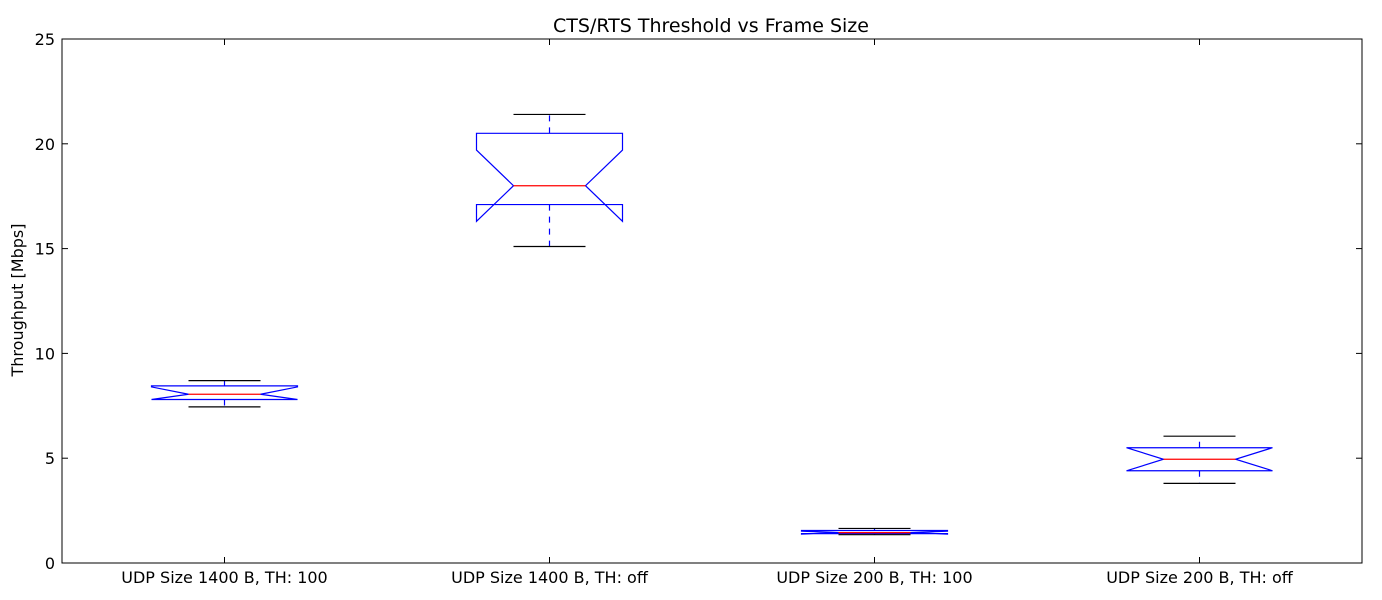 The height and width of the screenshot is (600, 1382). I want to click on y-tick-label: 0, so click(50, 563).